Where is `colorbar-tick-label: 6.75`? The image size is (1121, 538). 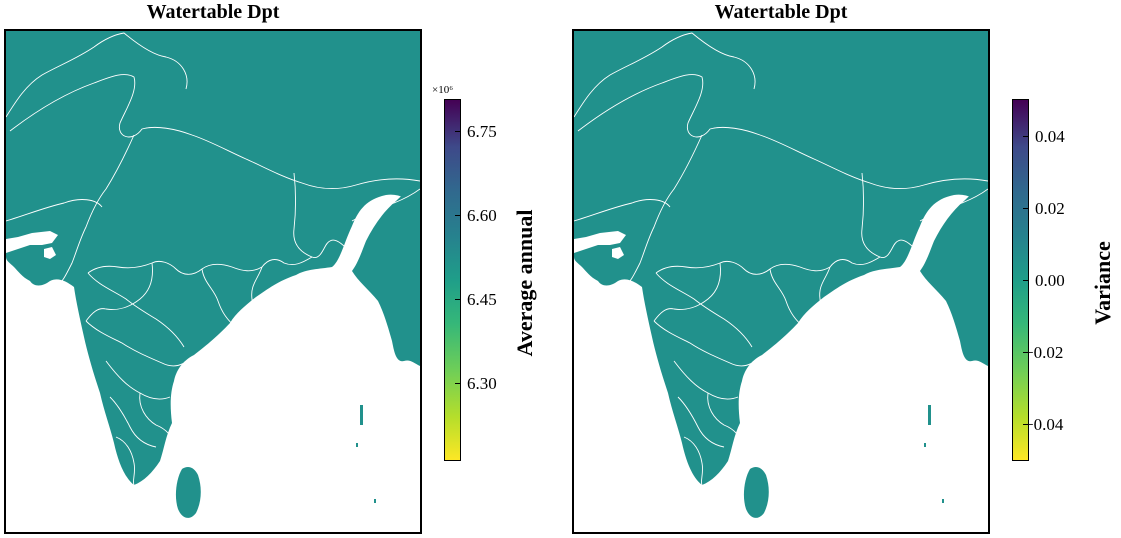
colorbar-tick-label: 6.75 is located at coordinates (482, 131).